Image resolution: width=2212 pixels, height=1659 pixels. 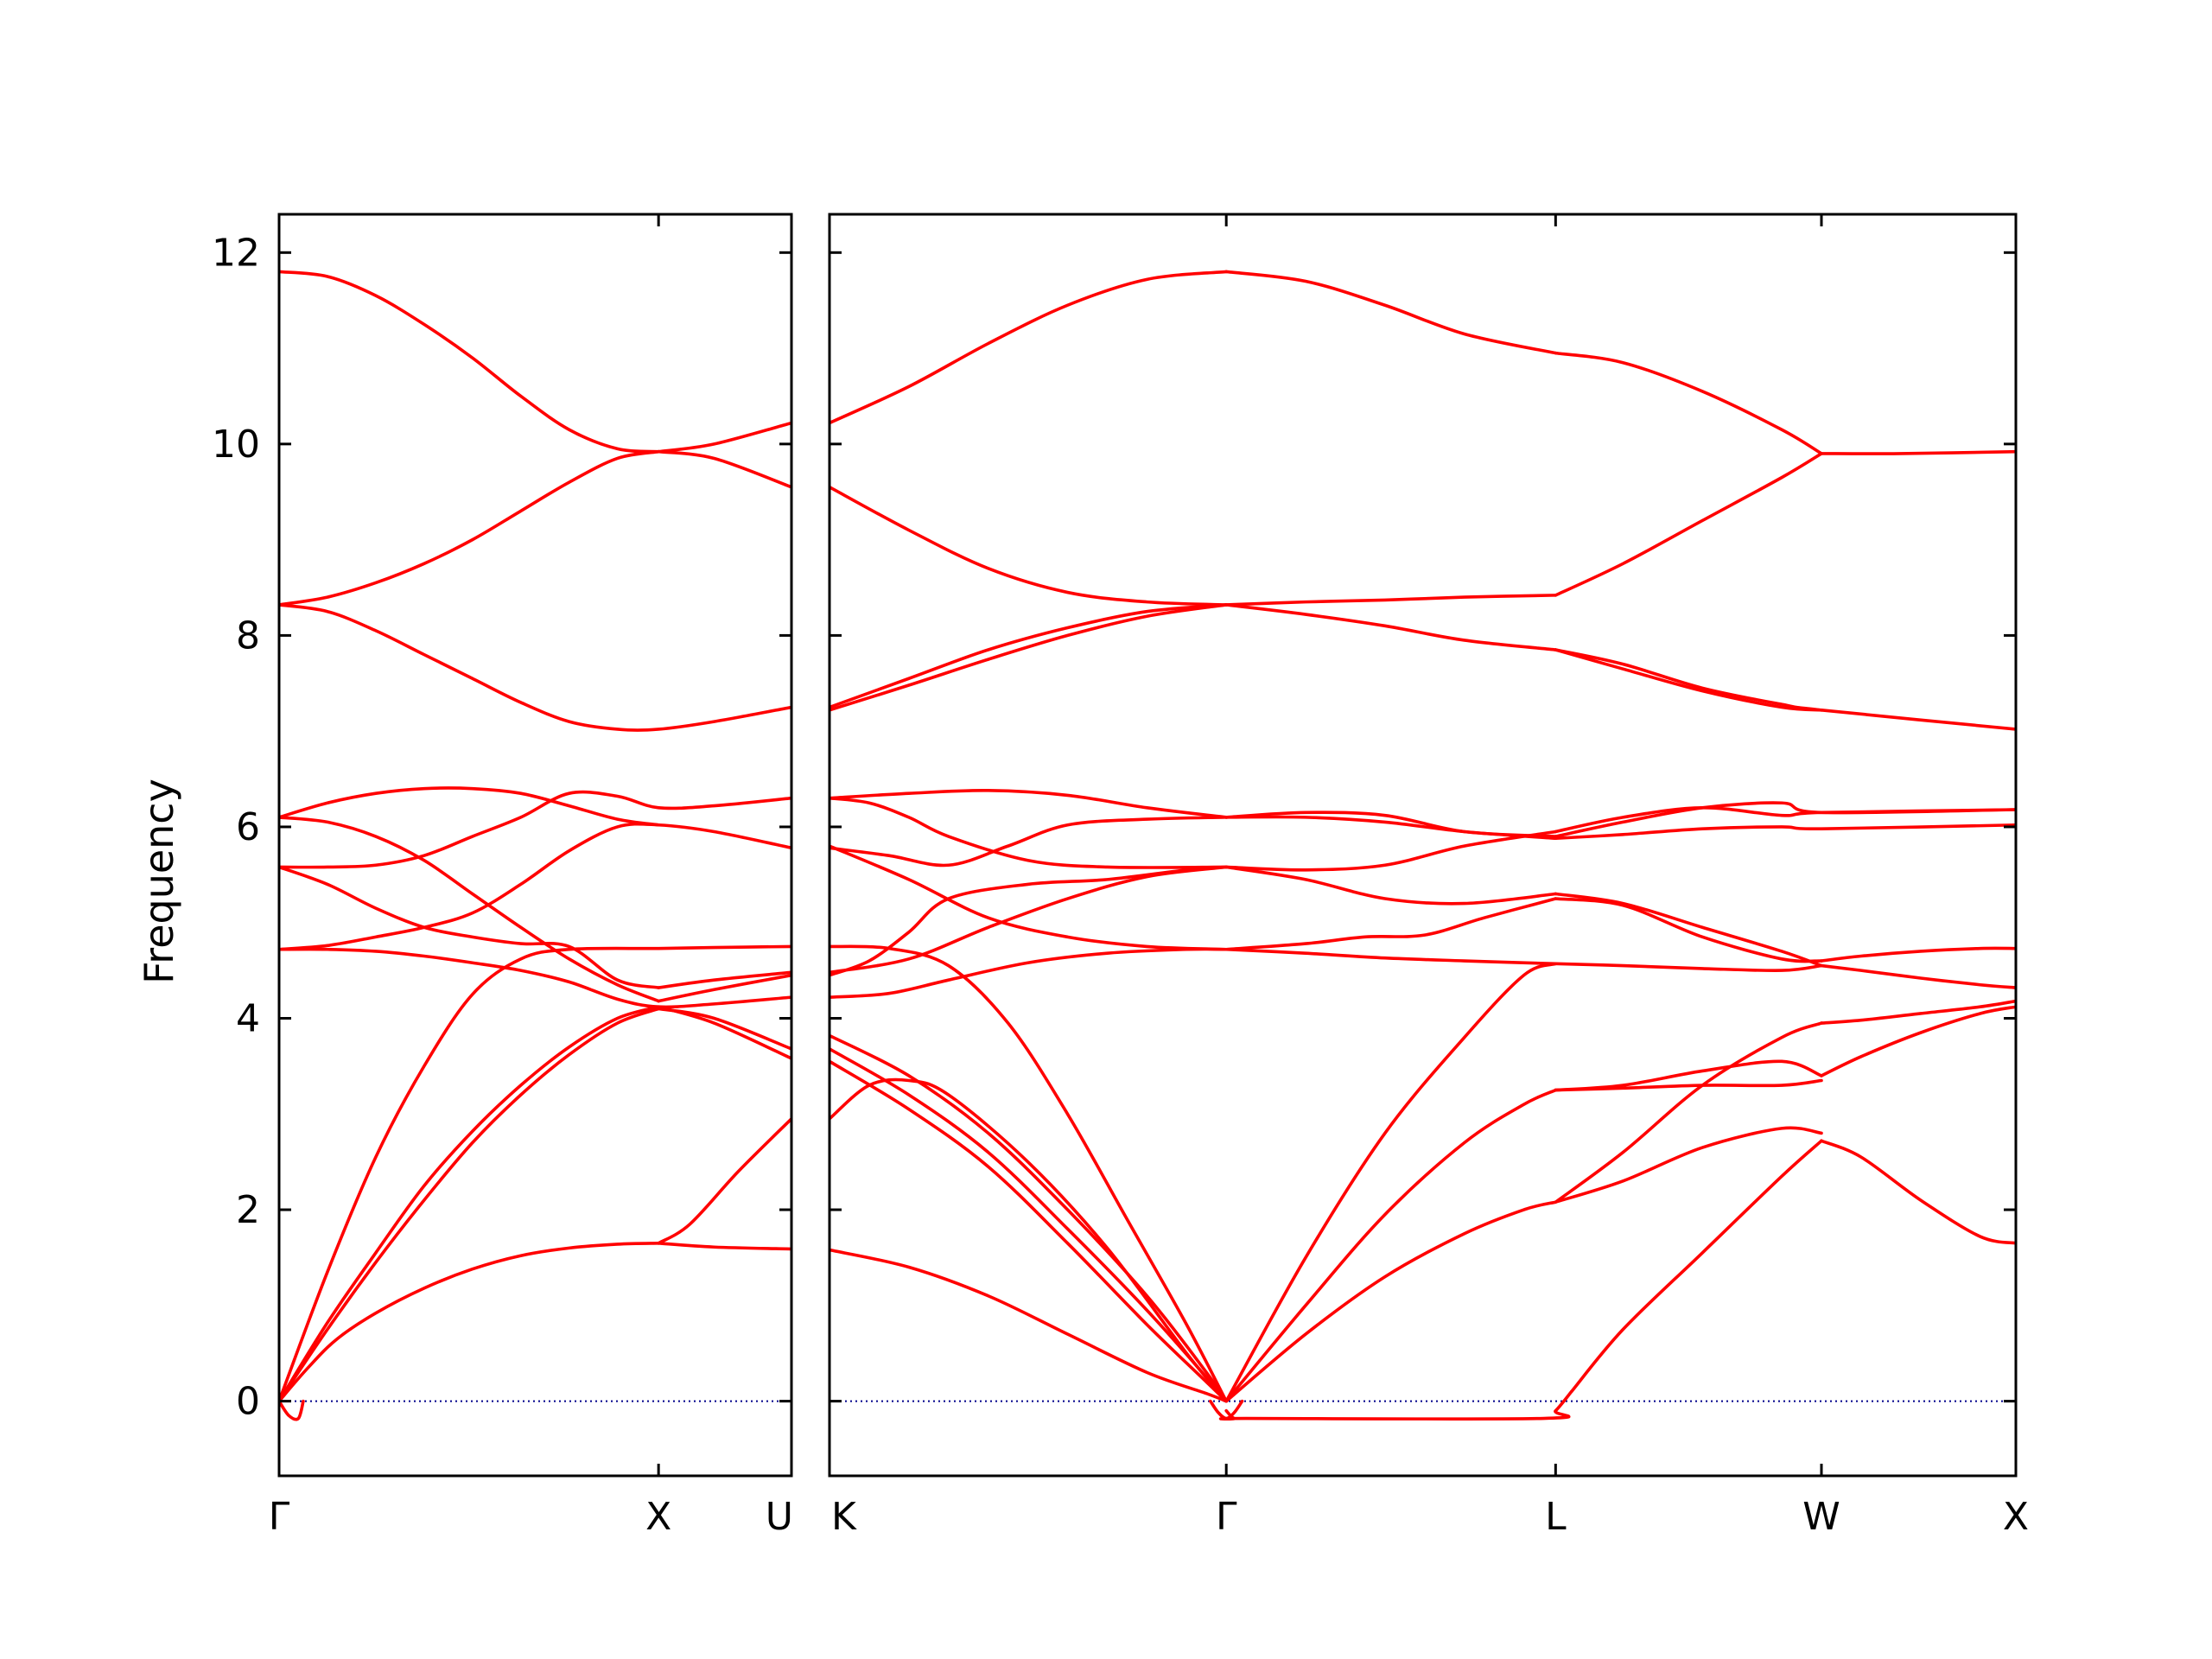 What do you see at coordinates (236, 445) in the screenshot?
I see `y-tick-label: 10` at bounding box center [236, 445].